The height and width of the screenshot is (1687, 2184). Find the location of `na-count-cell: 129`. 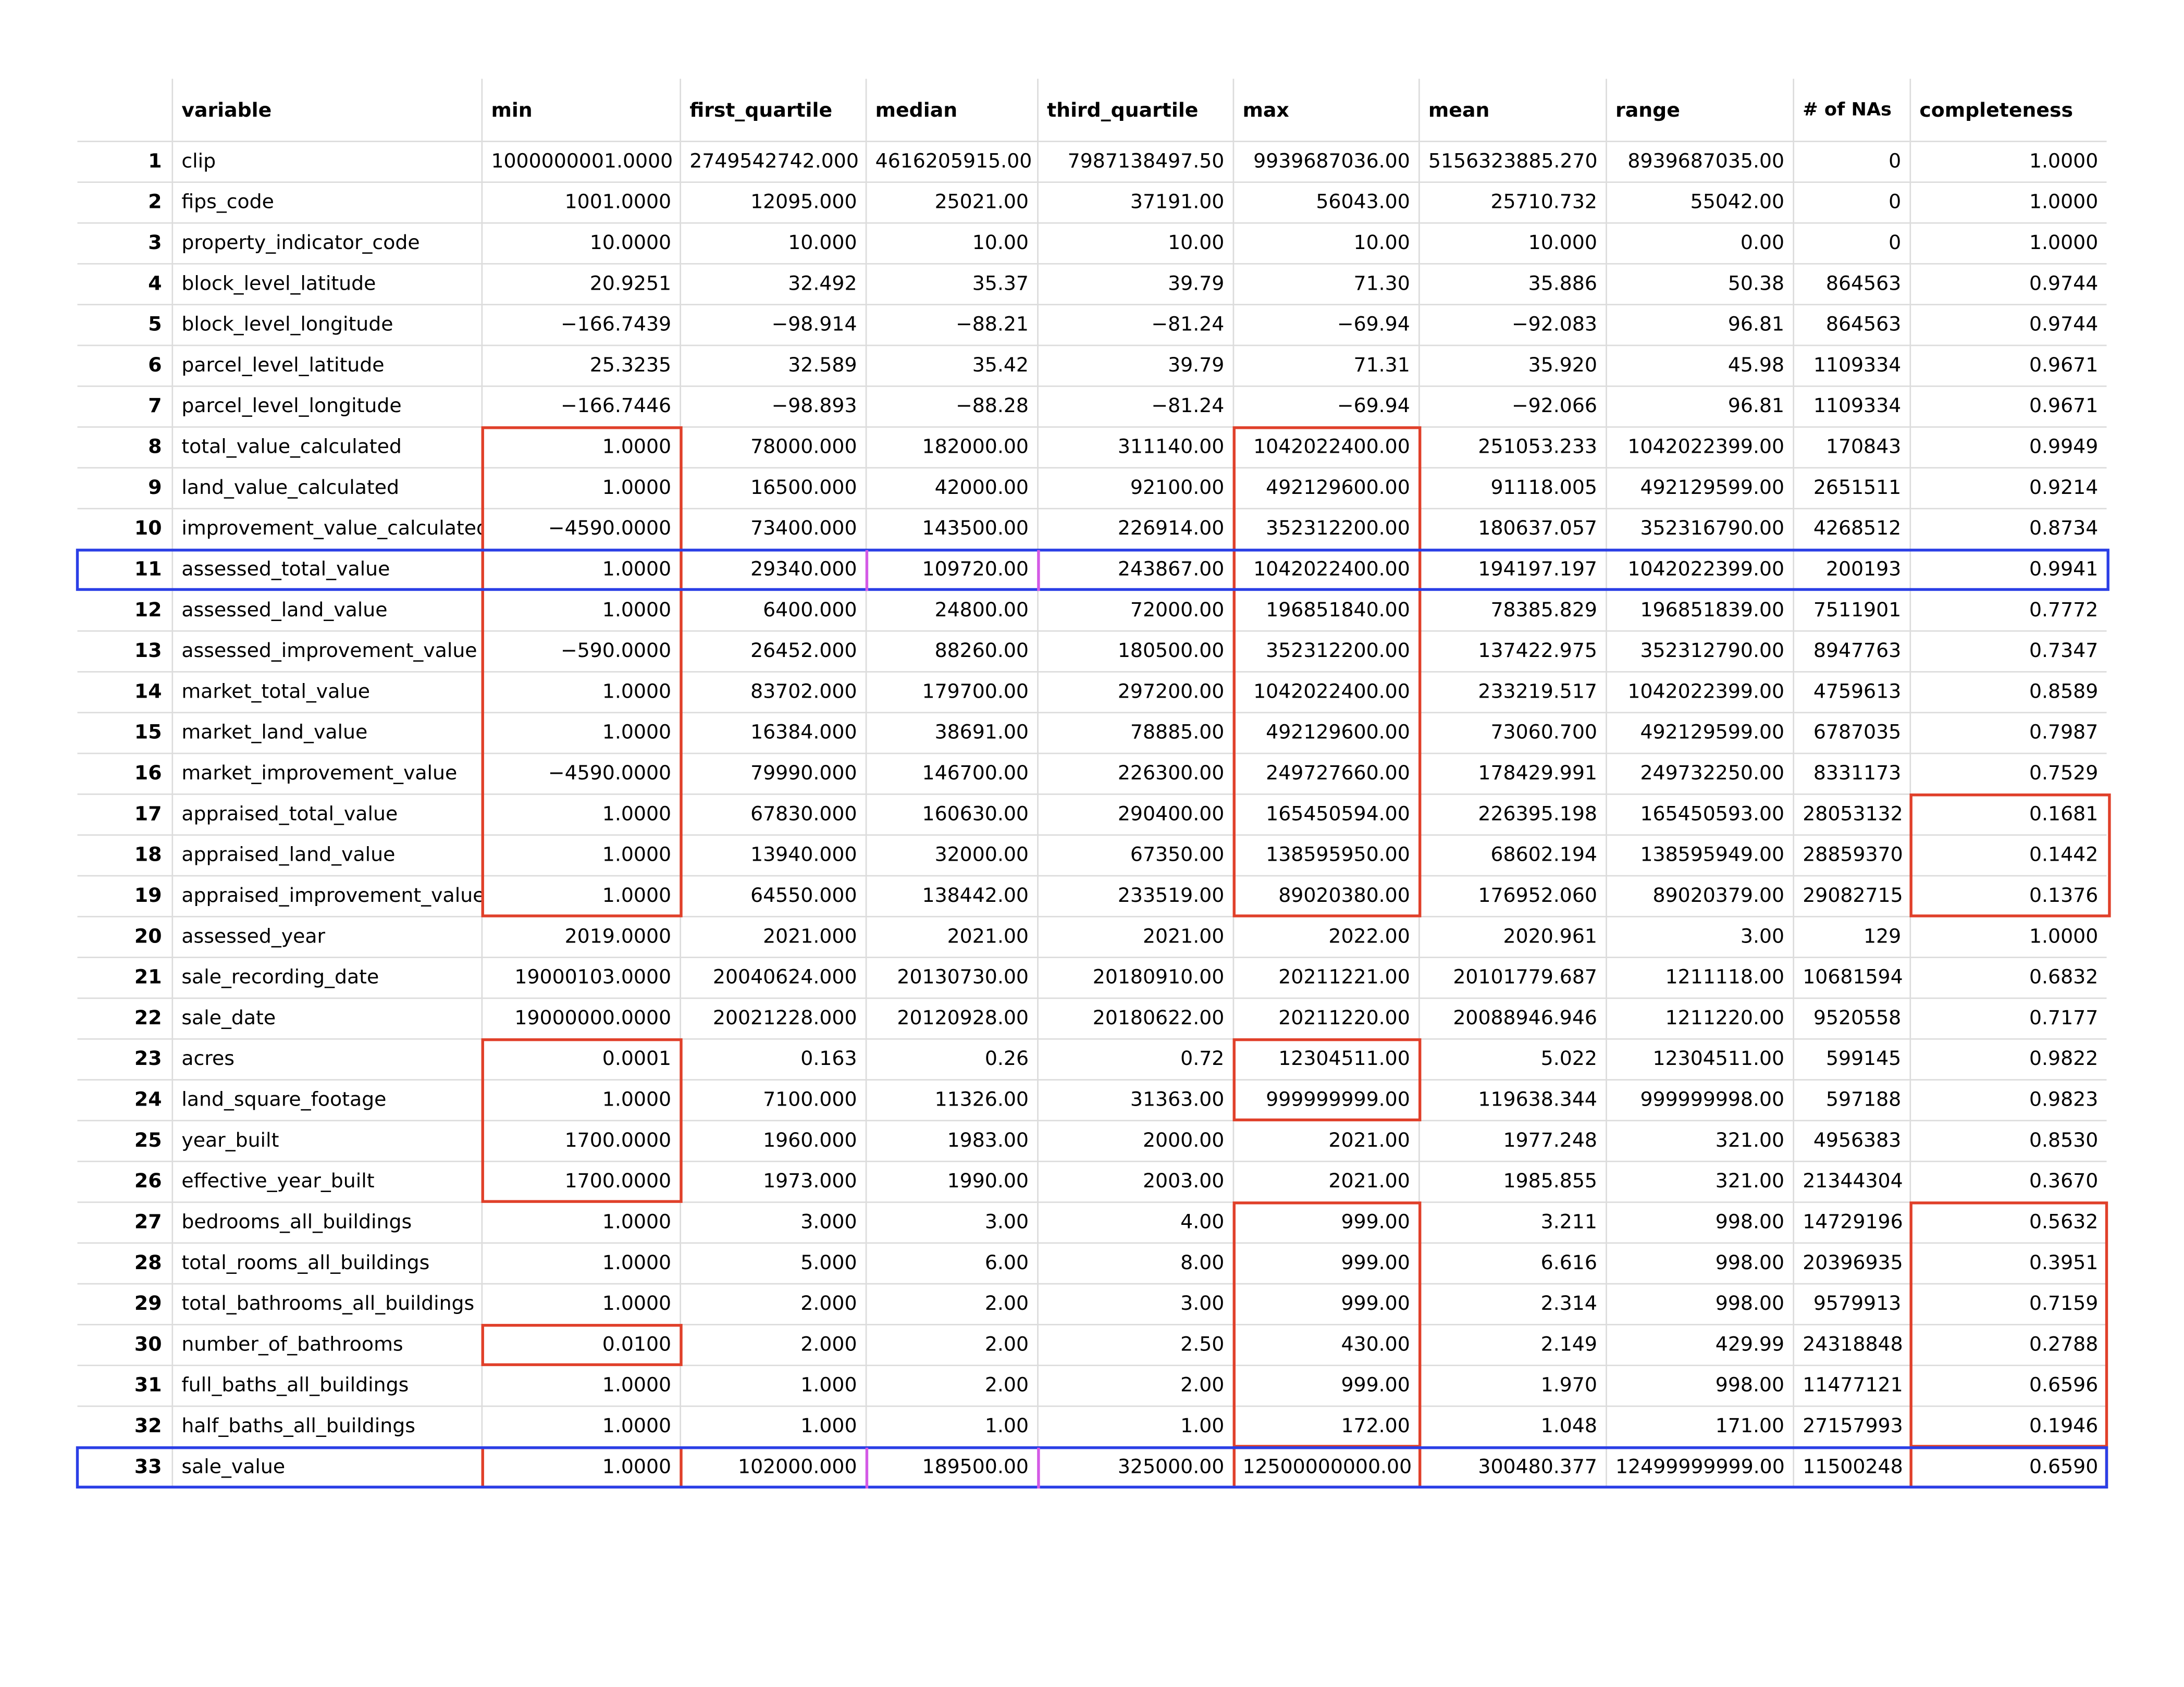

na-count-cell: 129 is located at coordinates (1852, 937).